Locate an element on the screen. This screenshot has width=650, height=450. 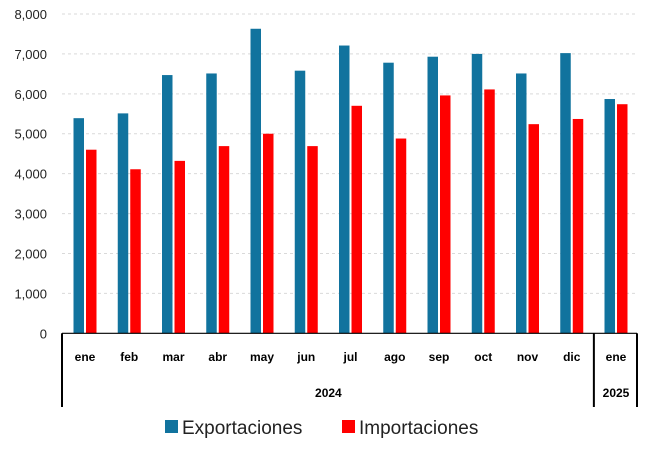
x-tick-label: dic is located at coordinates (572, 357).